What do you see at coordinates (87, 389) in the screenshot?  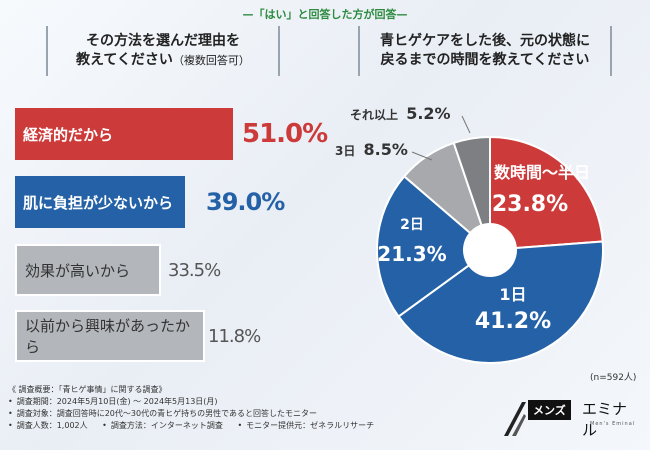 I see `survey-heading: 《 調査概要：「青ヒゲ事情」に関する調査》` at bounding box center [87, 389].